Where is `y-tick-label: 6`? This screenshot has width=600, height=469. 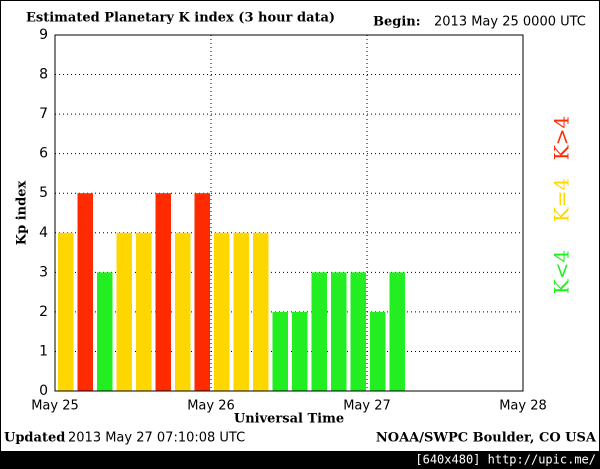
y-tick-label: 6 is located at coordinates (43, 154).